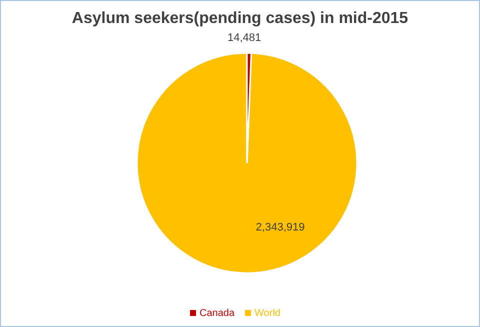 This screenshot has height=327, width=480. I want to click on chart-title: Asylum seekers(pending cases) in mid-2015, so click(240, 19).